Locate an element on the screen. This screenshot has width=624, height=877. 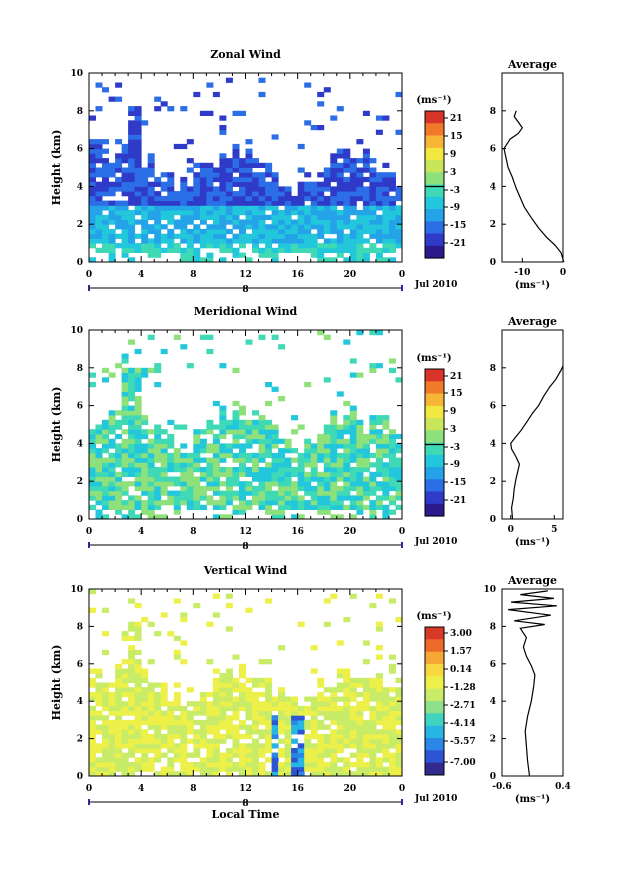
y-tick-label: 6 is located at coordinates (80, 665).